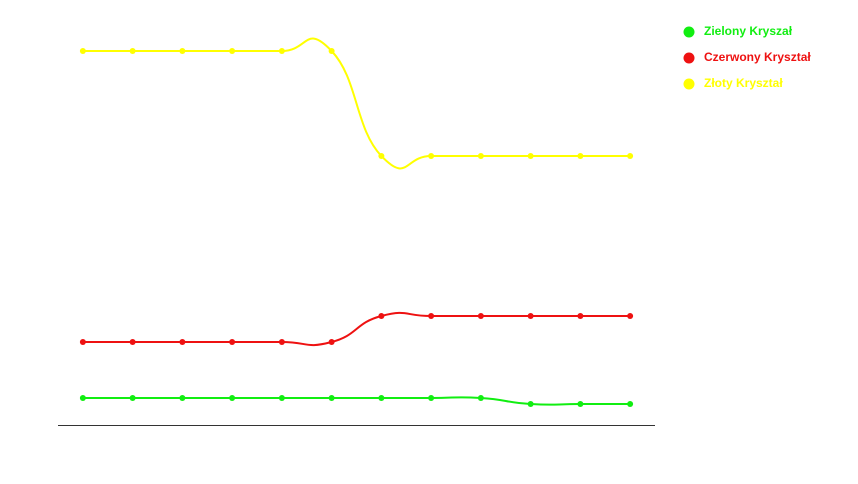 The height and width of the screenshot is (484, 858). Describe the element at coordinates (757, 57) in the screenshot. I see `legend-label: Czerwony Kryształ` at that location.